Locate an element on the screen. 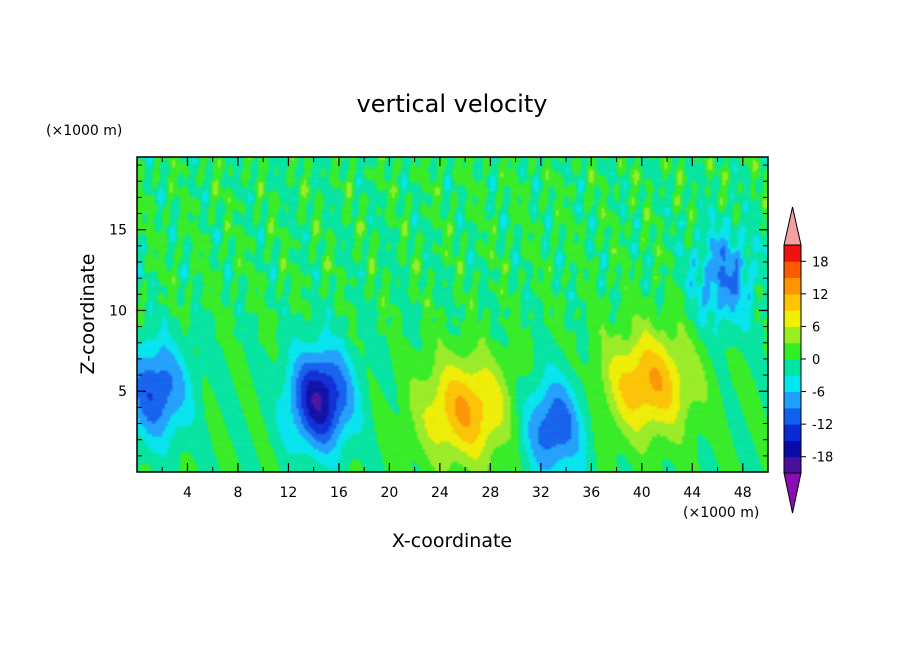 This screenshot has width=904, height=654. y-tick-label: 5 is located at coordinates (122, 392).